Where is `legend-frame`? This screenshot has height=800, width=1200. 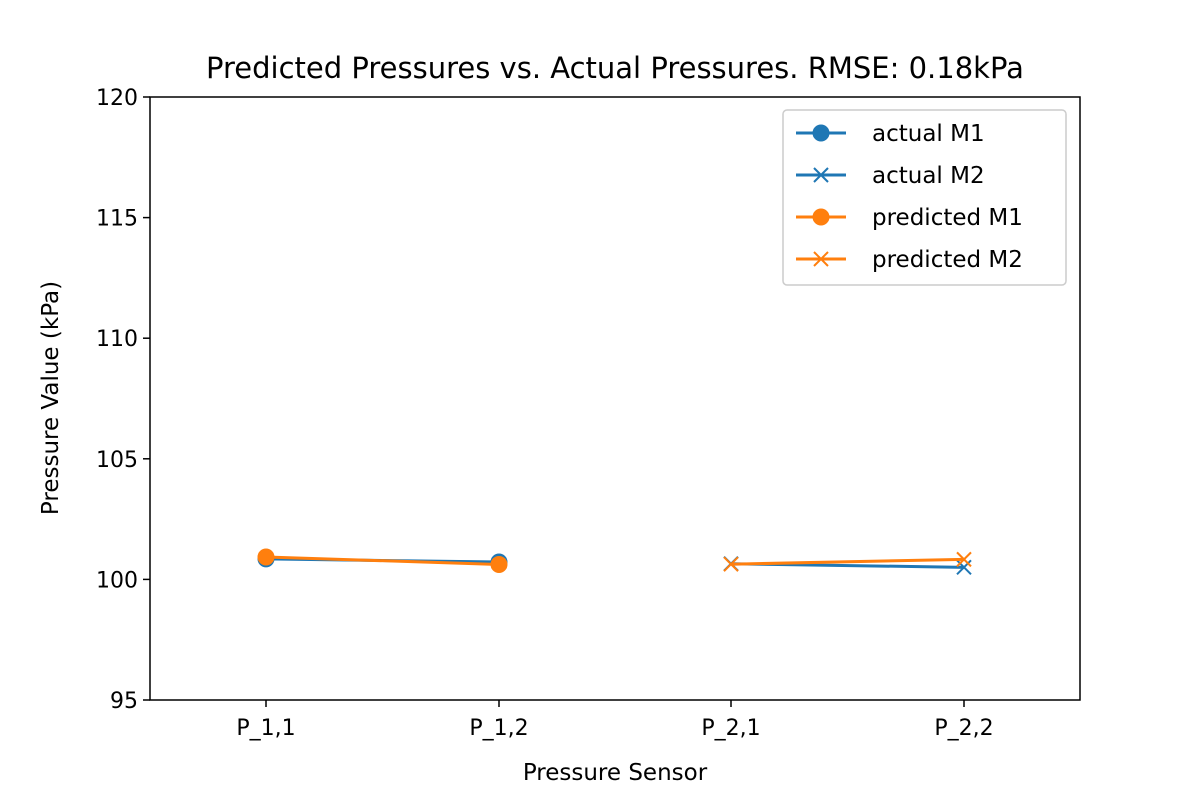
legend-frame is located at coordinates (924, 197).